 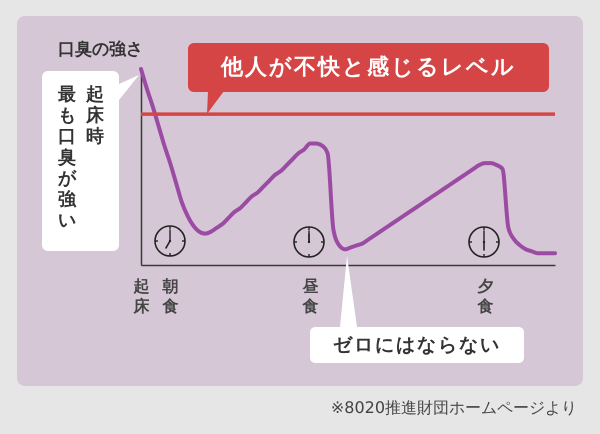 I want to click on y-axis-title: 口臭の強さ, so click(x=100, y=50).